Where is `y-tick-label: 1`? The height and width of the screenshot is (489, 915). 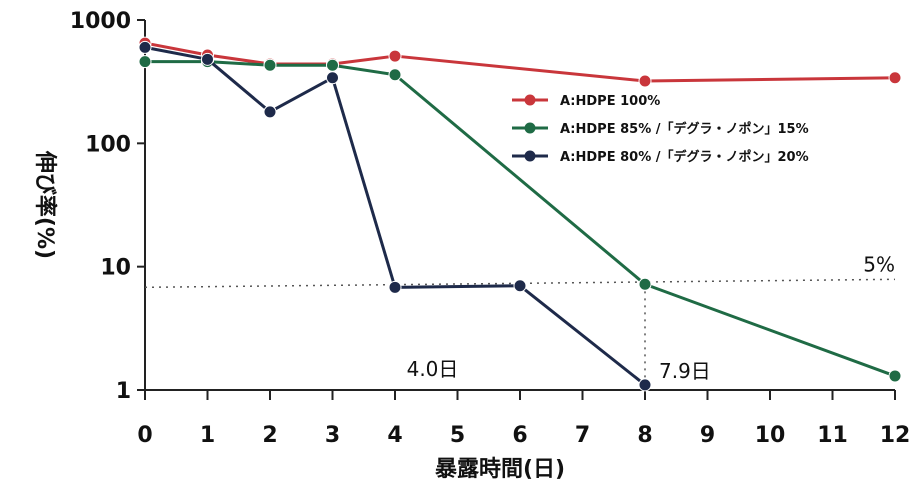 y-tick-label: 1 is located at coordinates (123, 391).